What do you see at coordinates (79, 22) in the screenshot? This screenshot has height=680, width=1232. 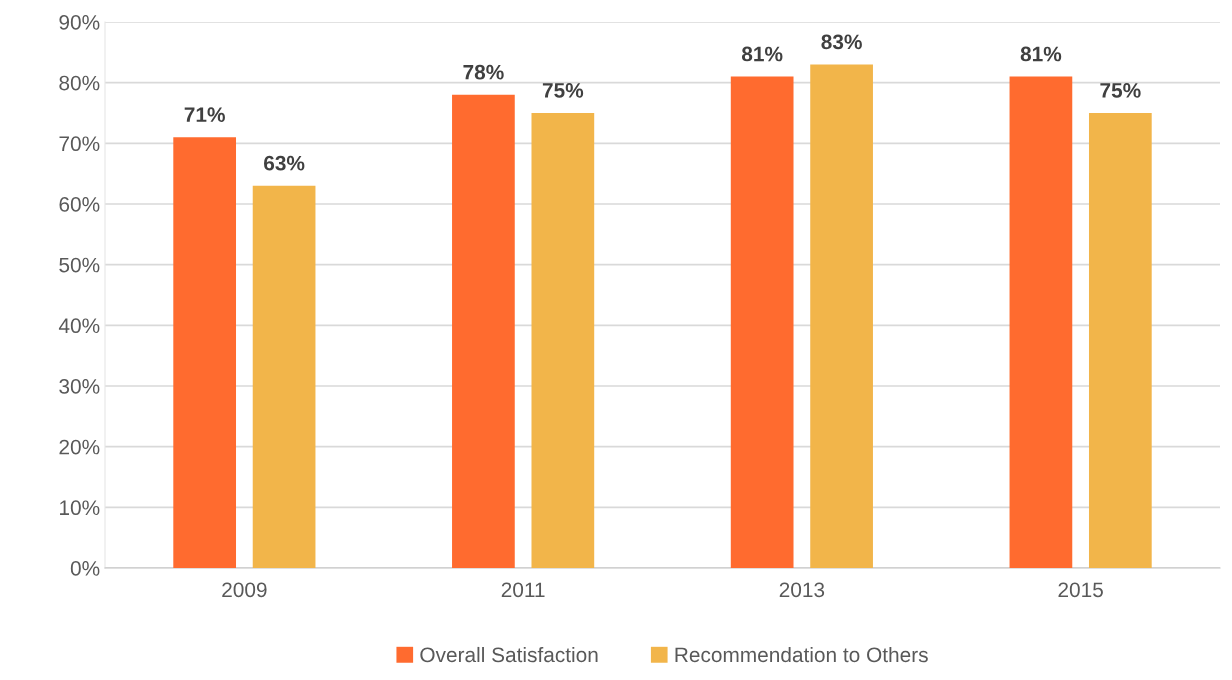 I see `y-tick-label: 90%` at bounding box center [79, 22].